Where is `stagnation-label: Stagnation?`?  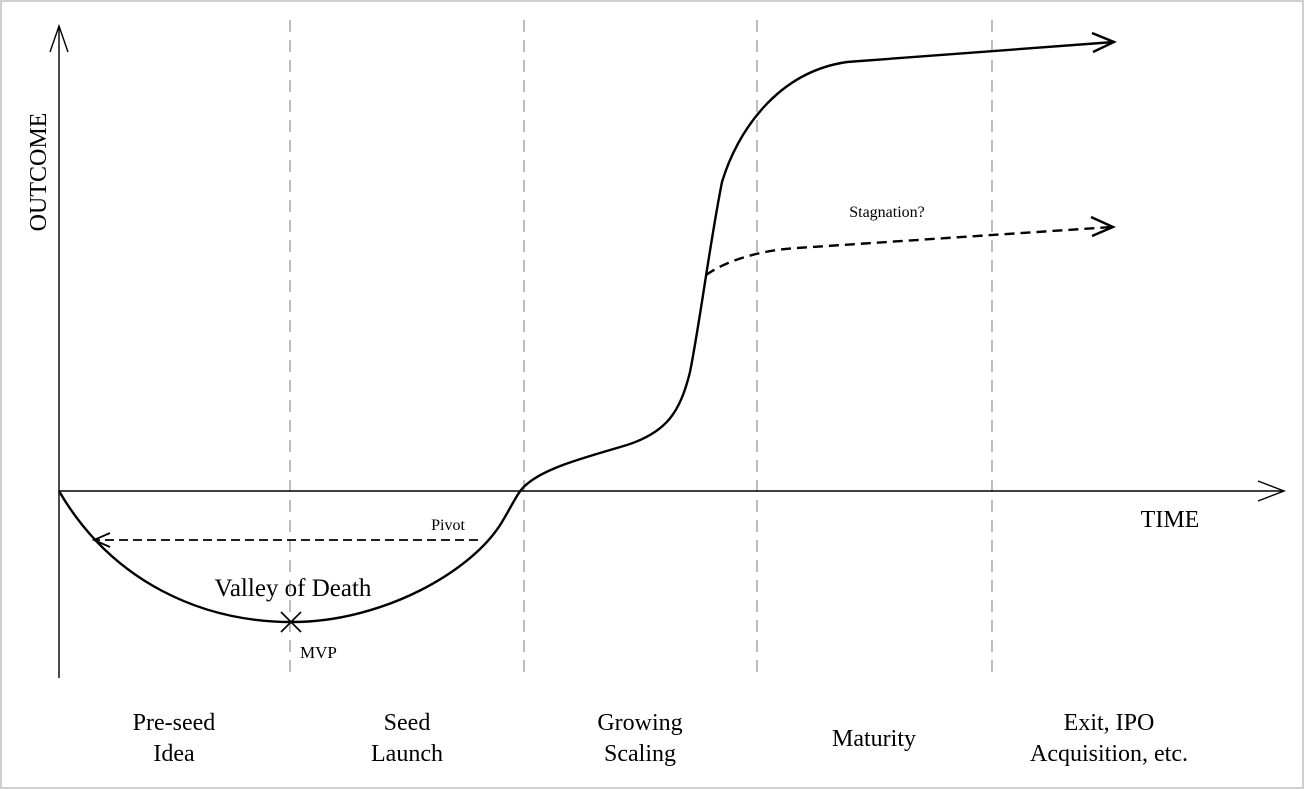 stagnation-label: Stagnation? is located at coordinates (887, 212).